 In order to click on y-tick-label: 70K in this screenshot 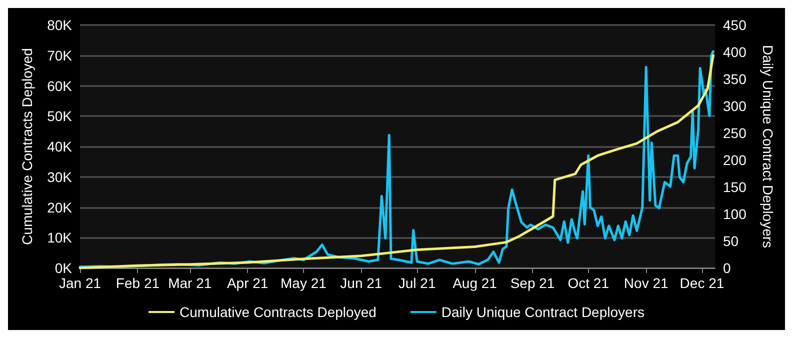, I will do `click(60, 55)`.